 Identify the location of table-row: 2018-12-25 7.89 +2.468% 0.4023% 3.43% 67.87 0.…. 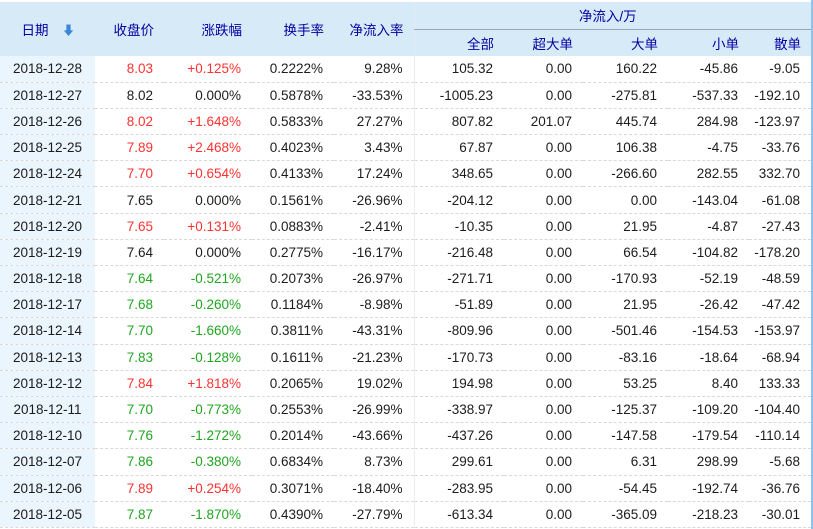
(405, 148).